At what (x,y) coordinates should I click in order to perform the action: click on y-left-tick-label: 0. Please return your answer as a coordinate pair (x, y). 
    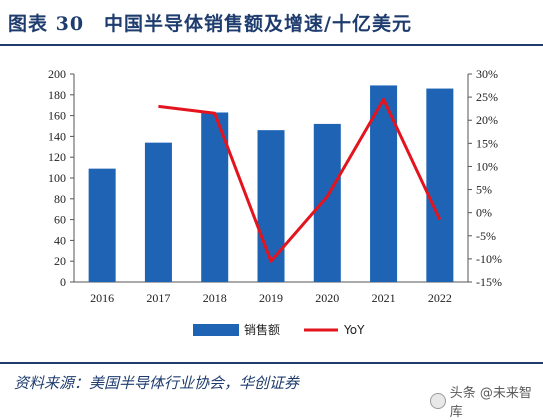
    Looking at the image, I should click on (63, 282).